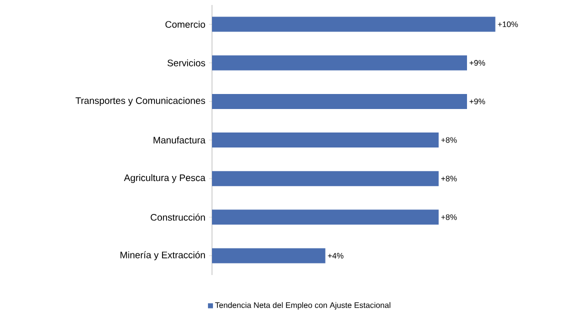 The width and height of the screenshot is (570, 320). What do you see at coordinates (141, 101) in the screenshot?
I see `y-tick-label: Transportes y Comunicaciones` at bounding box center [141, 101].